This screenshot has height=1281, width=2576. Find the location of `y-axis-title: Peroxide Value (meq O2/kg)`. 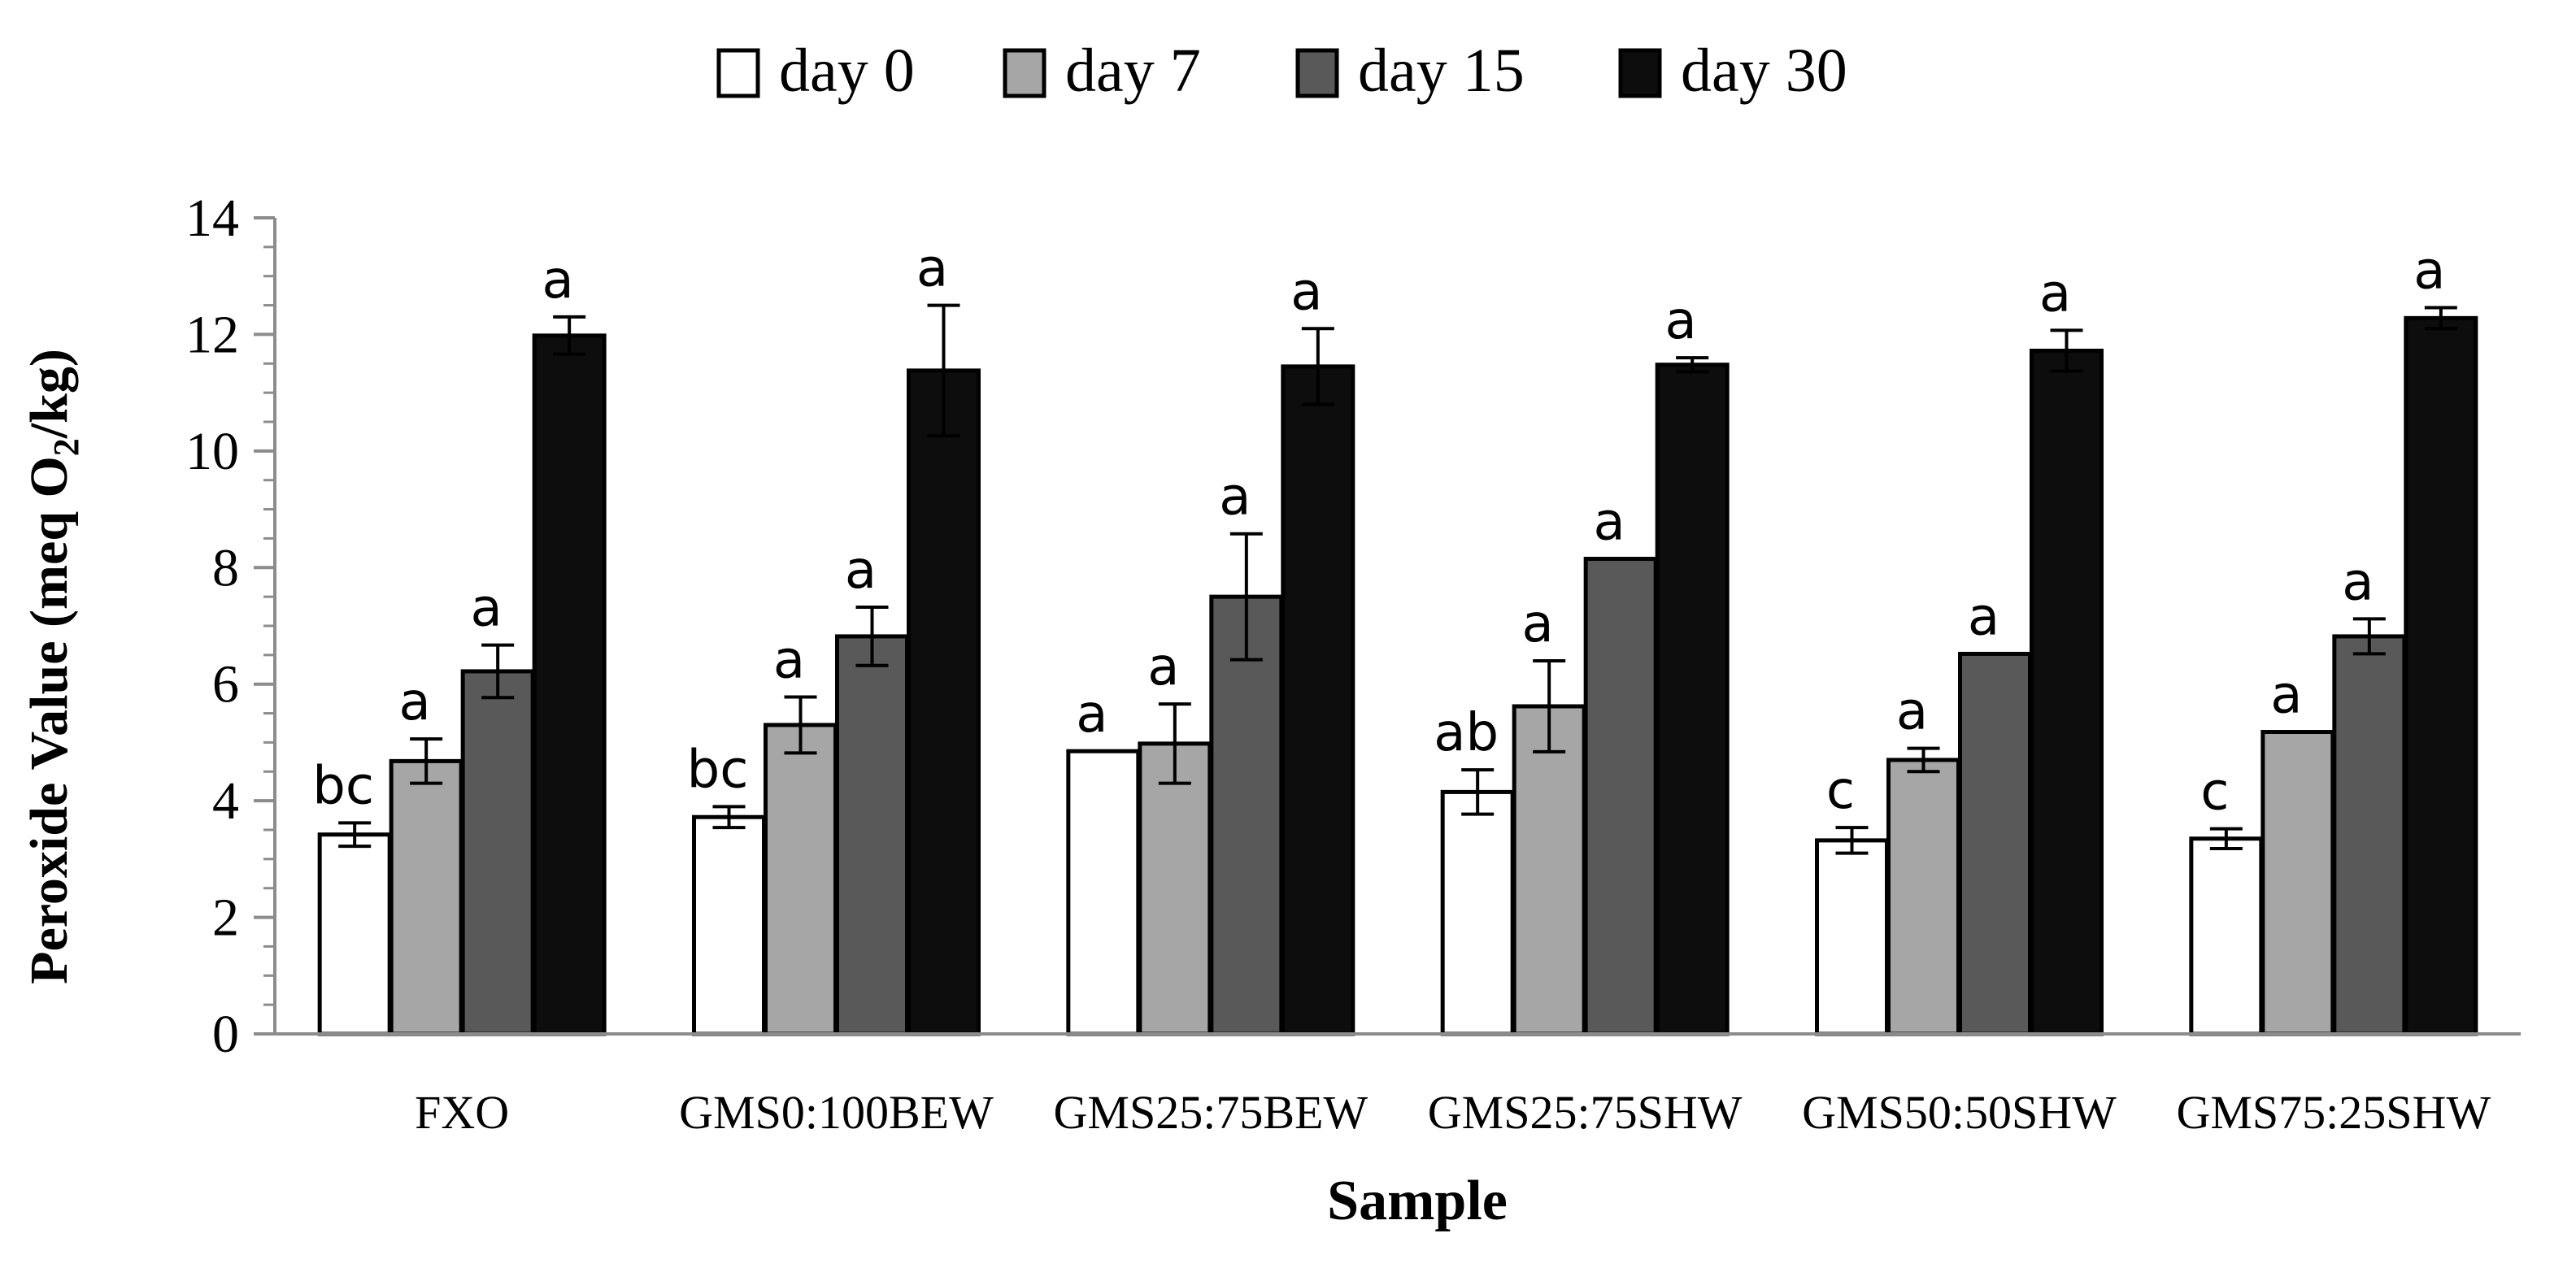

y-axis-title: Peroxide Value (meq O2/kg) is located at coordinates (53, 666).